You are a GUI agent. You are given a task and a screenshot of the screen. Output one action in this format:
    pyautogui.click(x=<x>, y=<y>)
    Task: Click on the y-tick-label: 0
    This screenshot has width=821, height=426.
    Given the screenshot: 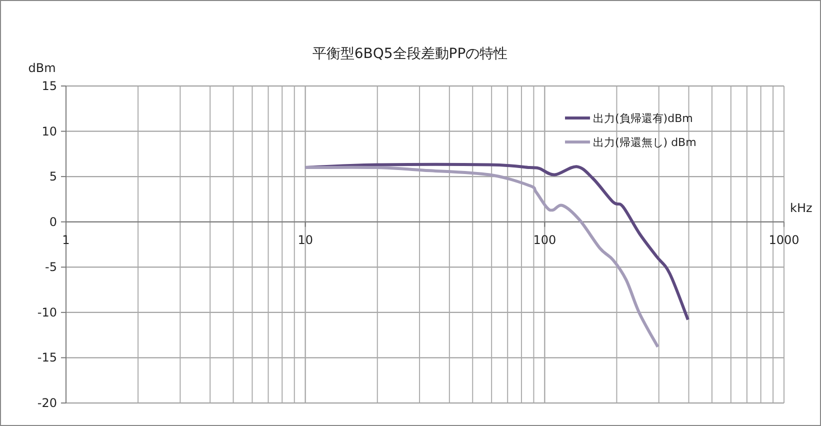 What is the action you would take?
    pyautogui.click(x=53, y=221)
    